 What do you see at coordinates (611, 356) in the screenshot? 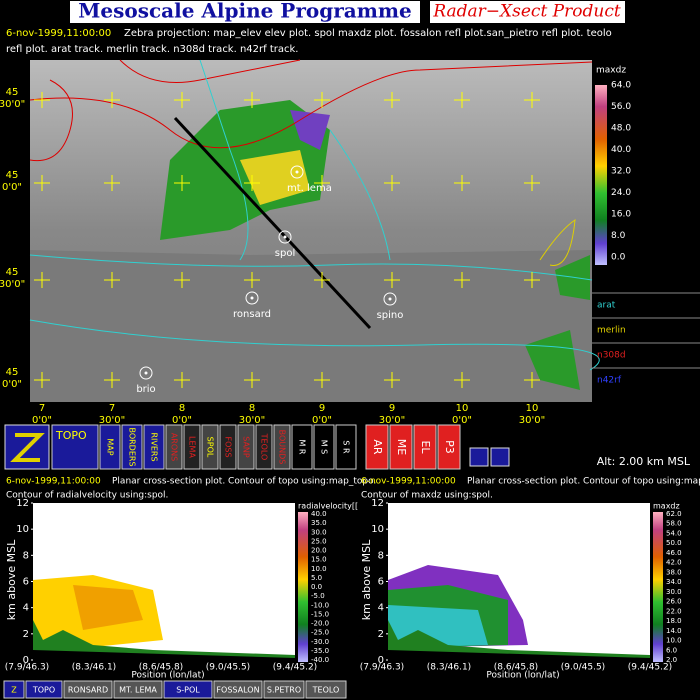
I see `track-label: n308d` at bounding box center [611, 356].